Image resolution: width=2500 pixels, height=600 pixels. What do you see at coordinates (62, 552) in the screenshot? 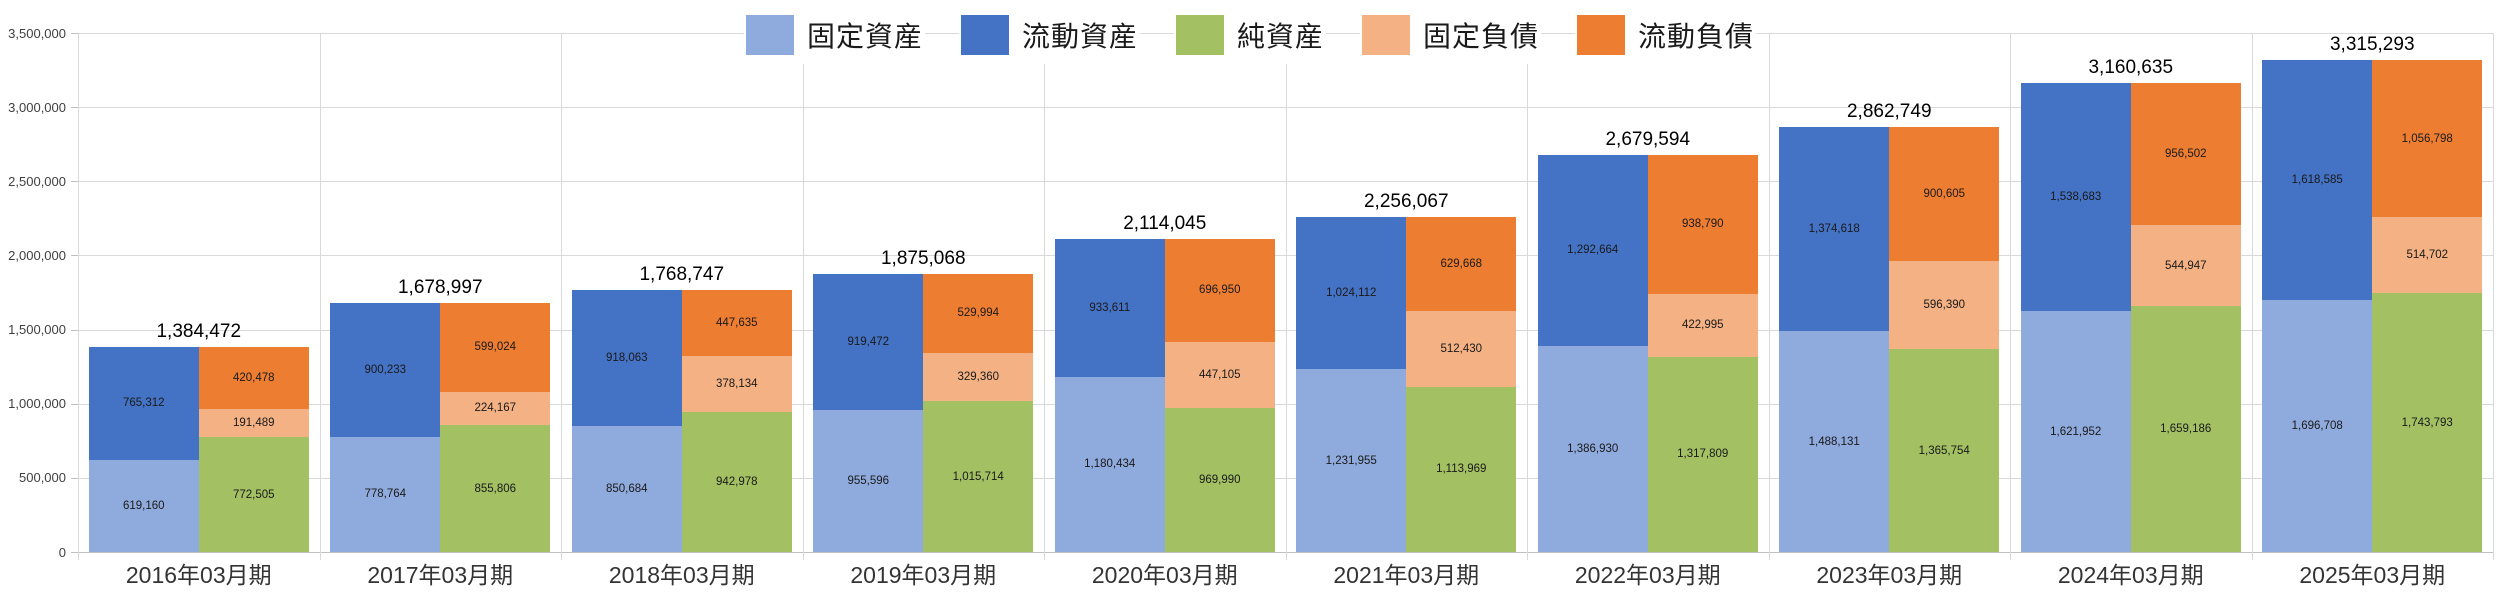
I see `y-axis-label: 0` at bounding box center [62, 552].